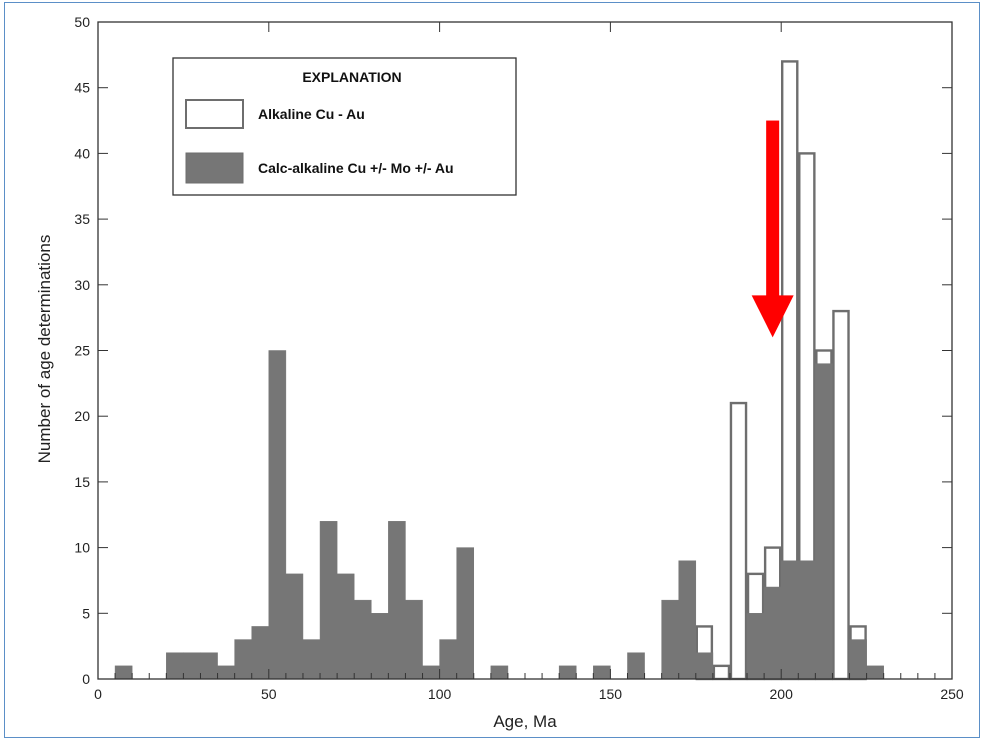 This screenshot has width=986, height=742. What do you see at coordinates (82, 219) in the screenshot?
I see `y-tick-label: 35` at bounding box center [82, 219].